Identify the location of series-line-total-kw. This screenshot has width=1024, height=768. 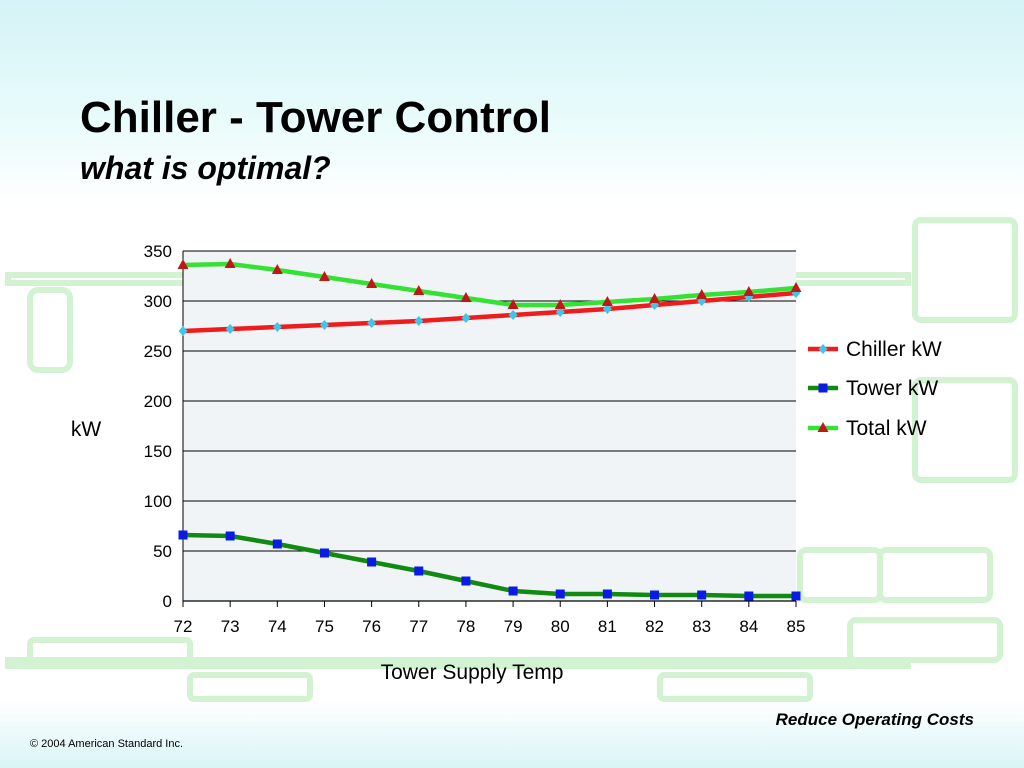
(489, 284).